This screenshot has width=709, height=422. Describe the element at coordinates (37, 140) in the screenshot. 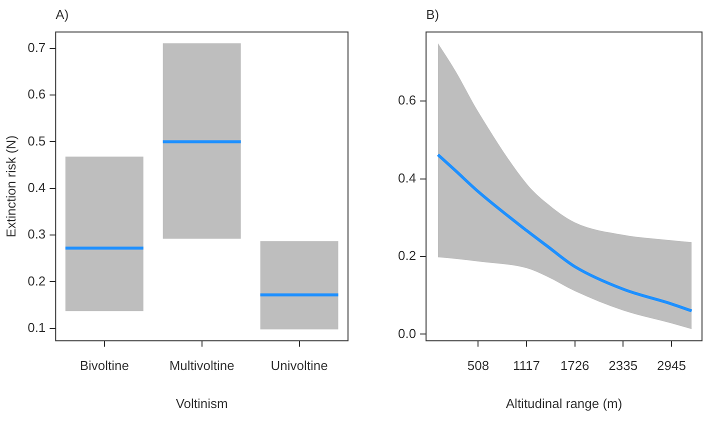

I see `y-tick-label: 0.5` at that location.